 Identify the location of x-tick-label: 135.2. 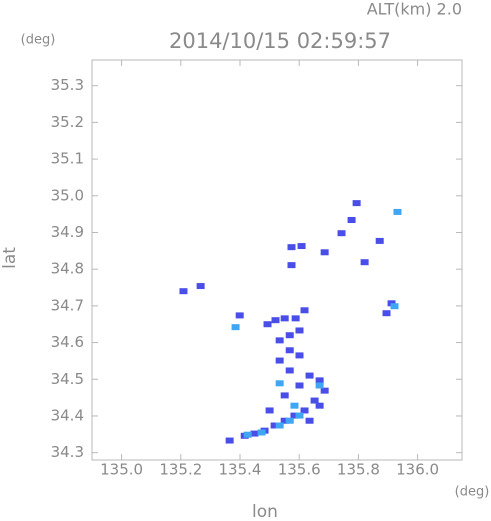
(180, 470).